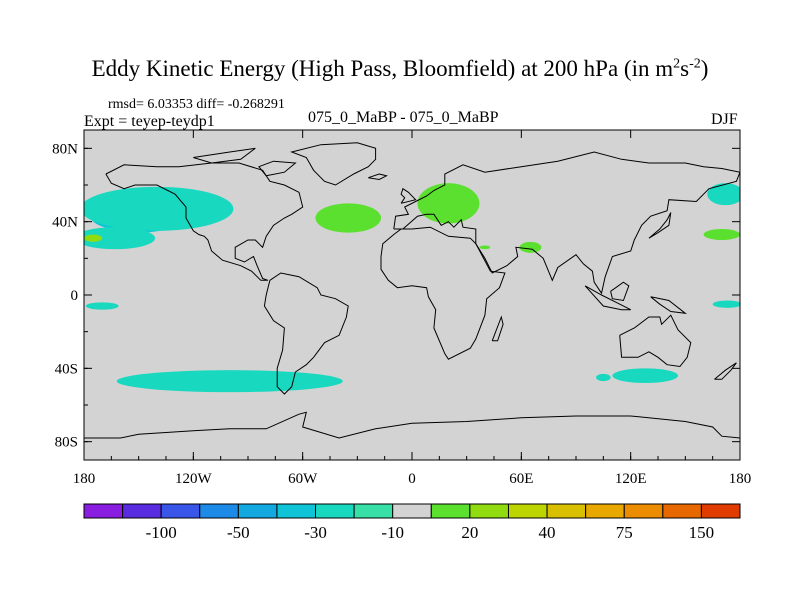 This screenshot has width=800, height=600. Describe the element at coordinates (238, 532) in the screenshot. I see `colorbar-label: -50` at that location.